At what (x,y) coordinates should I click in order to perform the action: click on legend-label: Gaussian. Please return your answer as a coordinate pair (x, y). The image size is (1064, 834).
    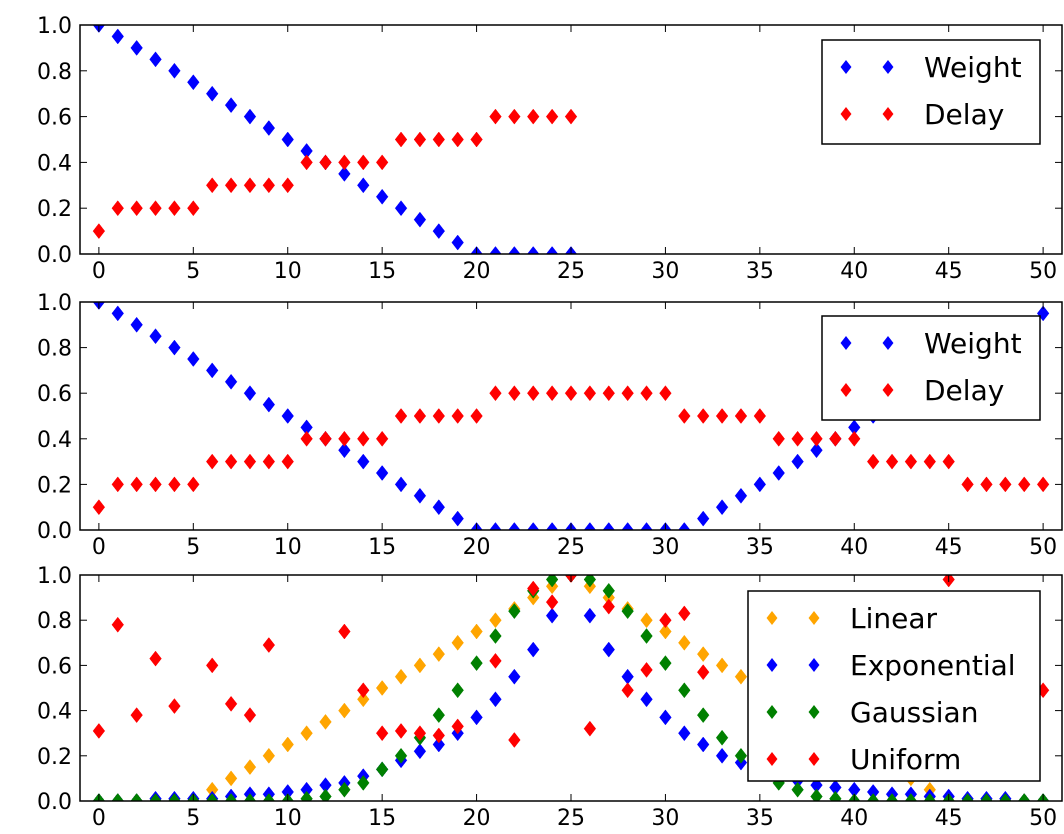
    Looking at the image, I should click on (914, 712).